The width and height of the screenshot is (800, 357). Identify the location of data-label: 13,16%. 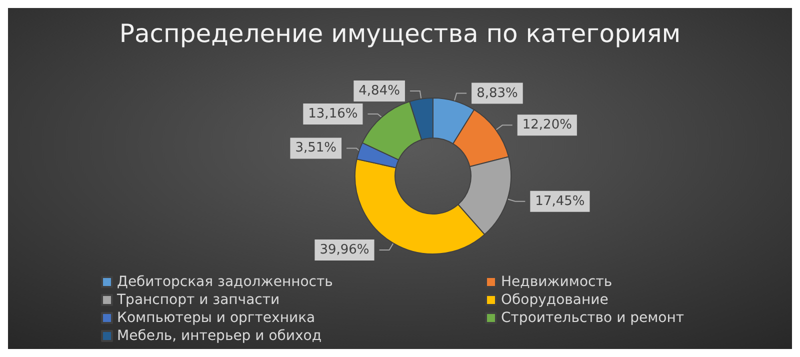
(333, 114).